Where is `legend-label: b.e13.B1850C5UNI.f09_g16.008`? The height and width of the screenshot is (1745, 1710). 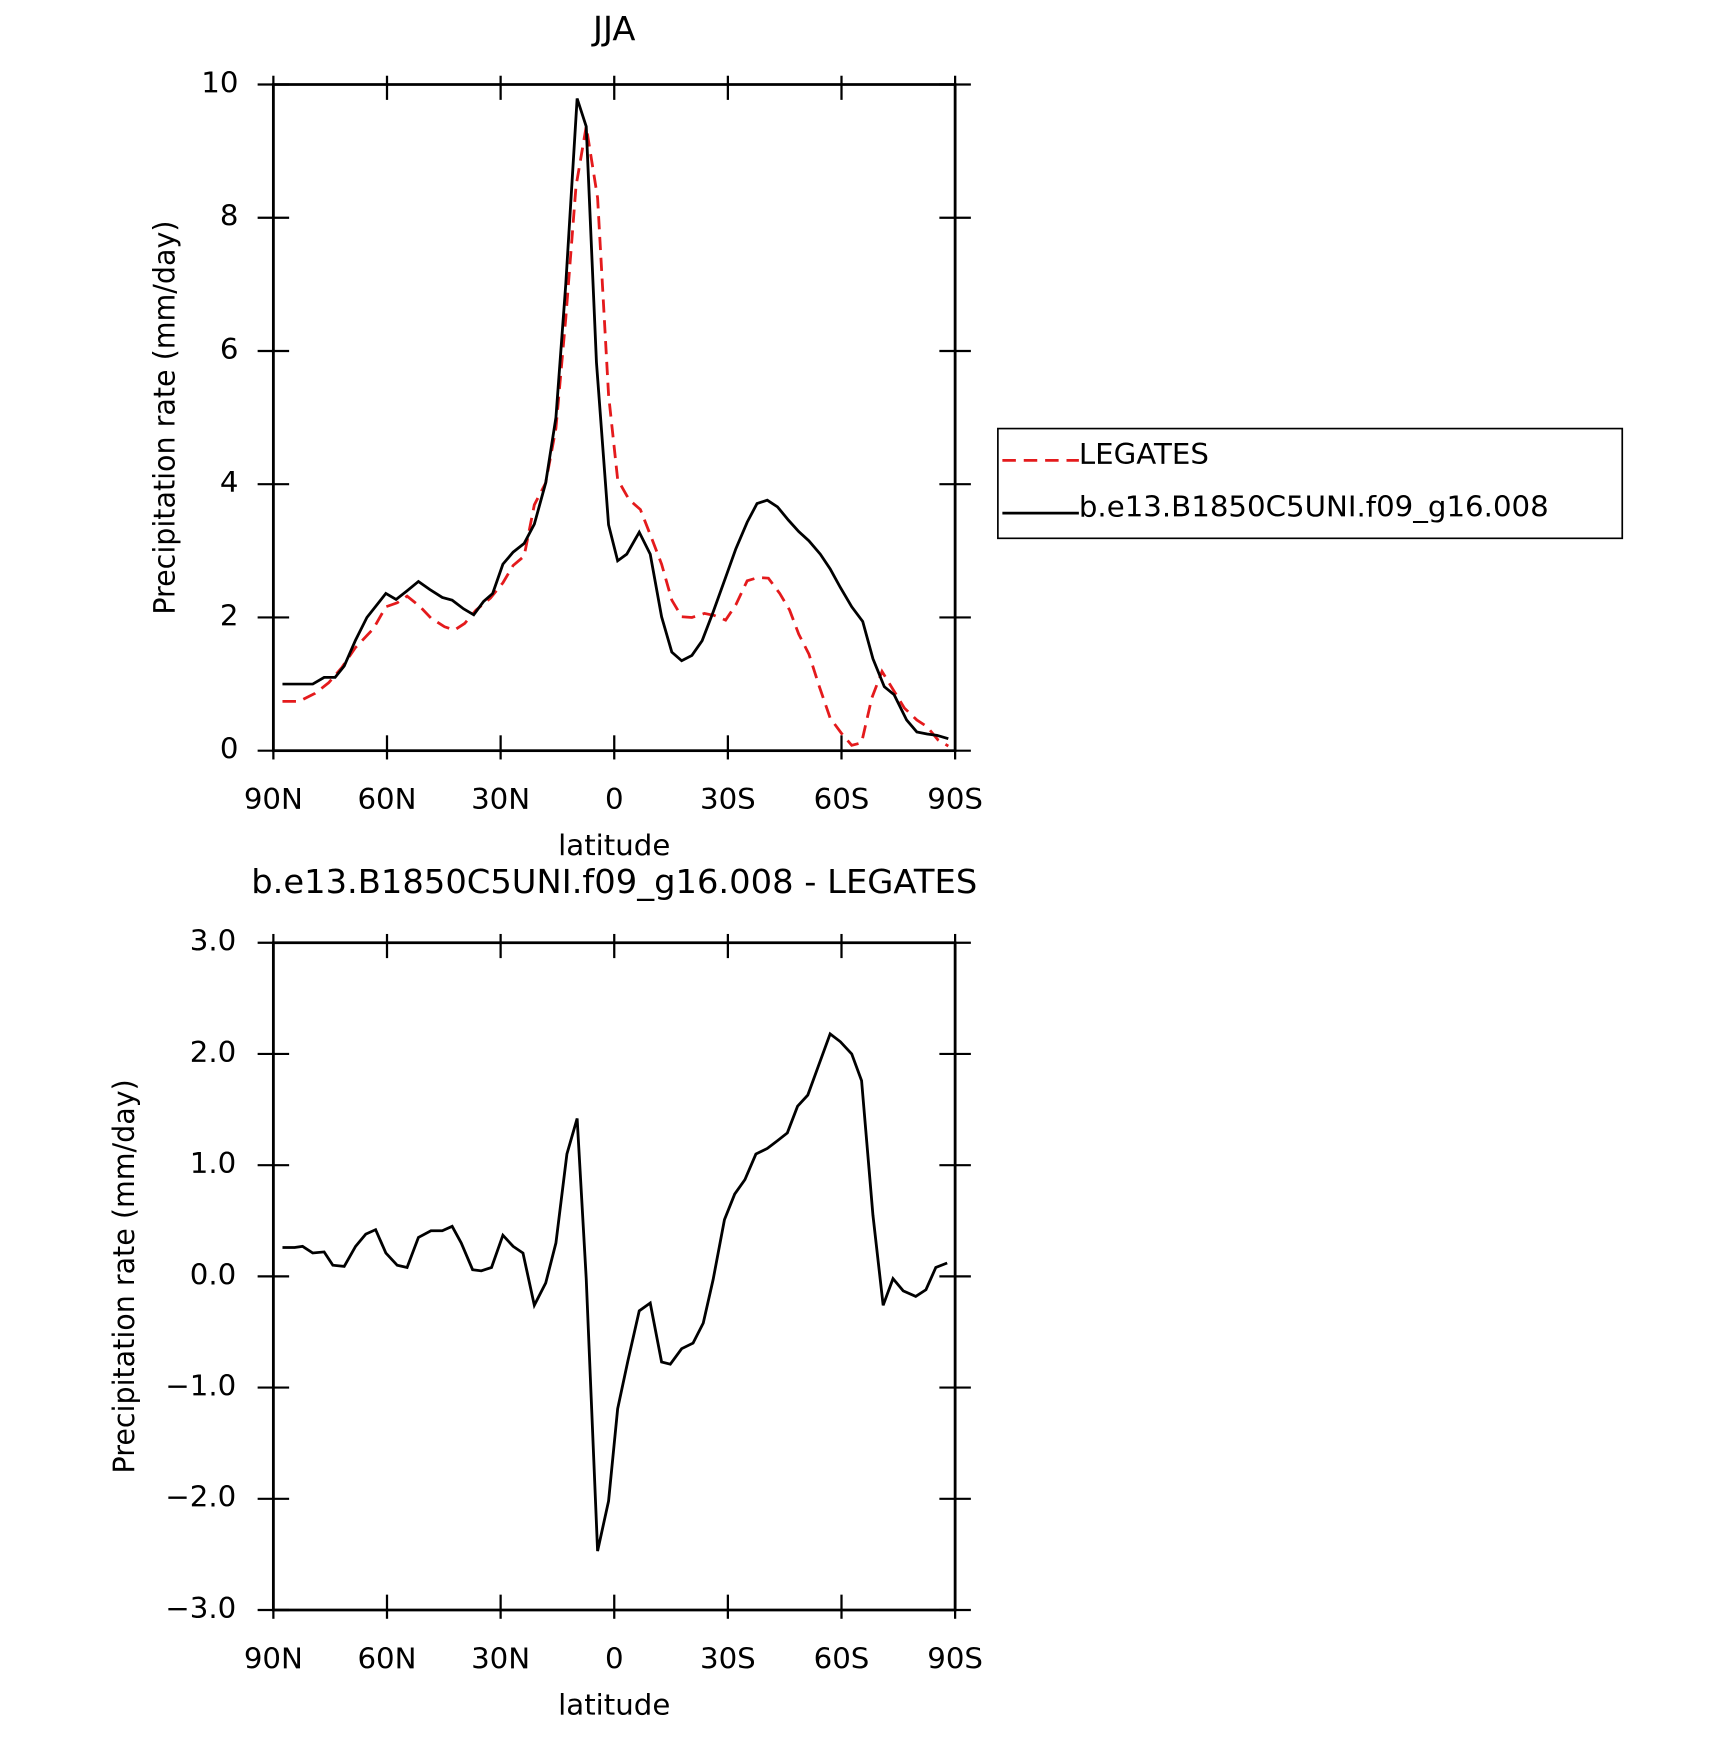
legend-label: b.e13.B1850C5UNI.f09_g16.008 is located at coordinates (1314, 507).